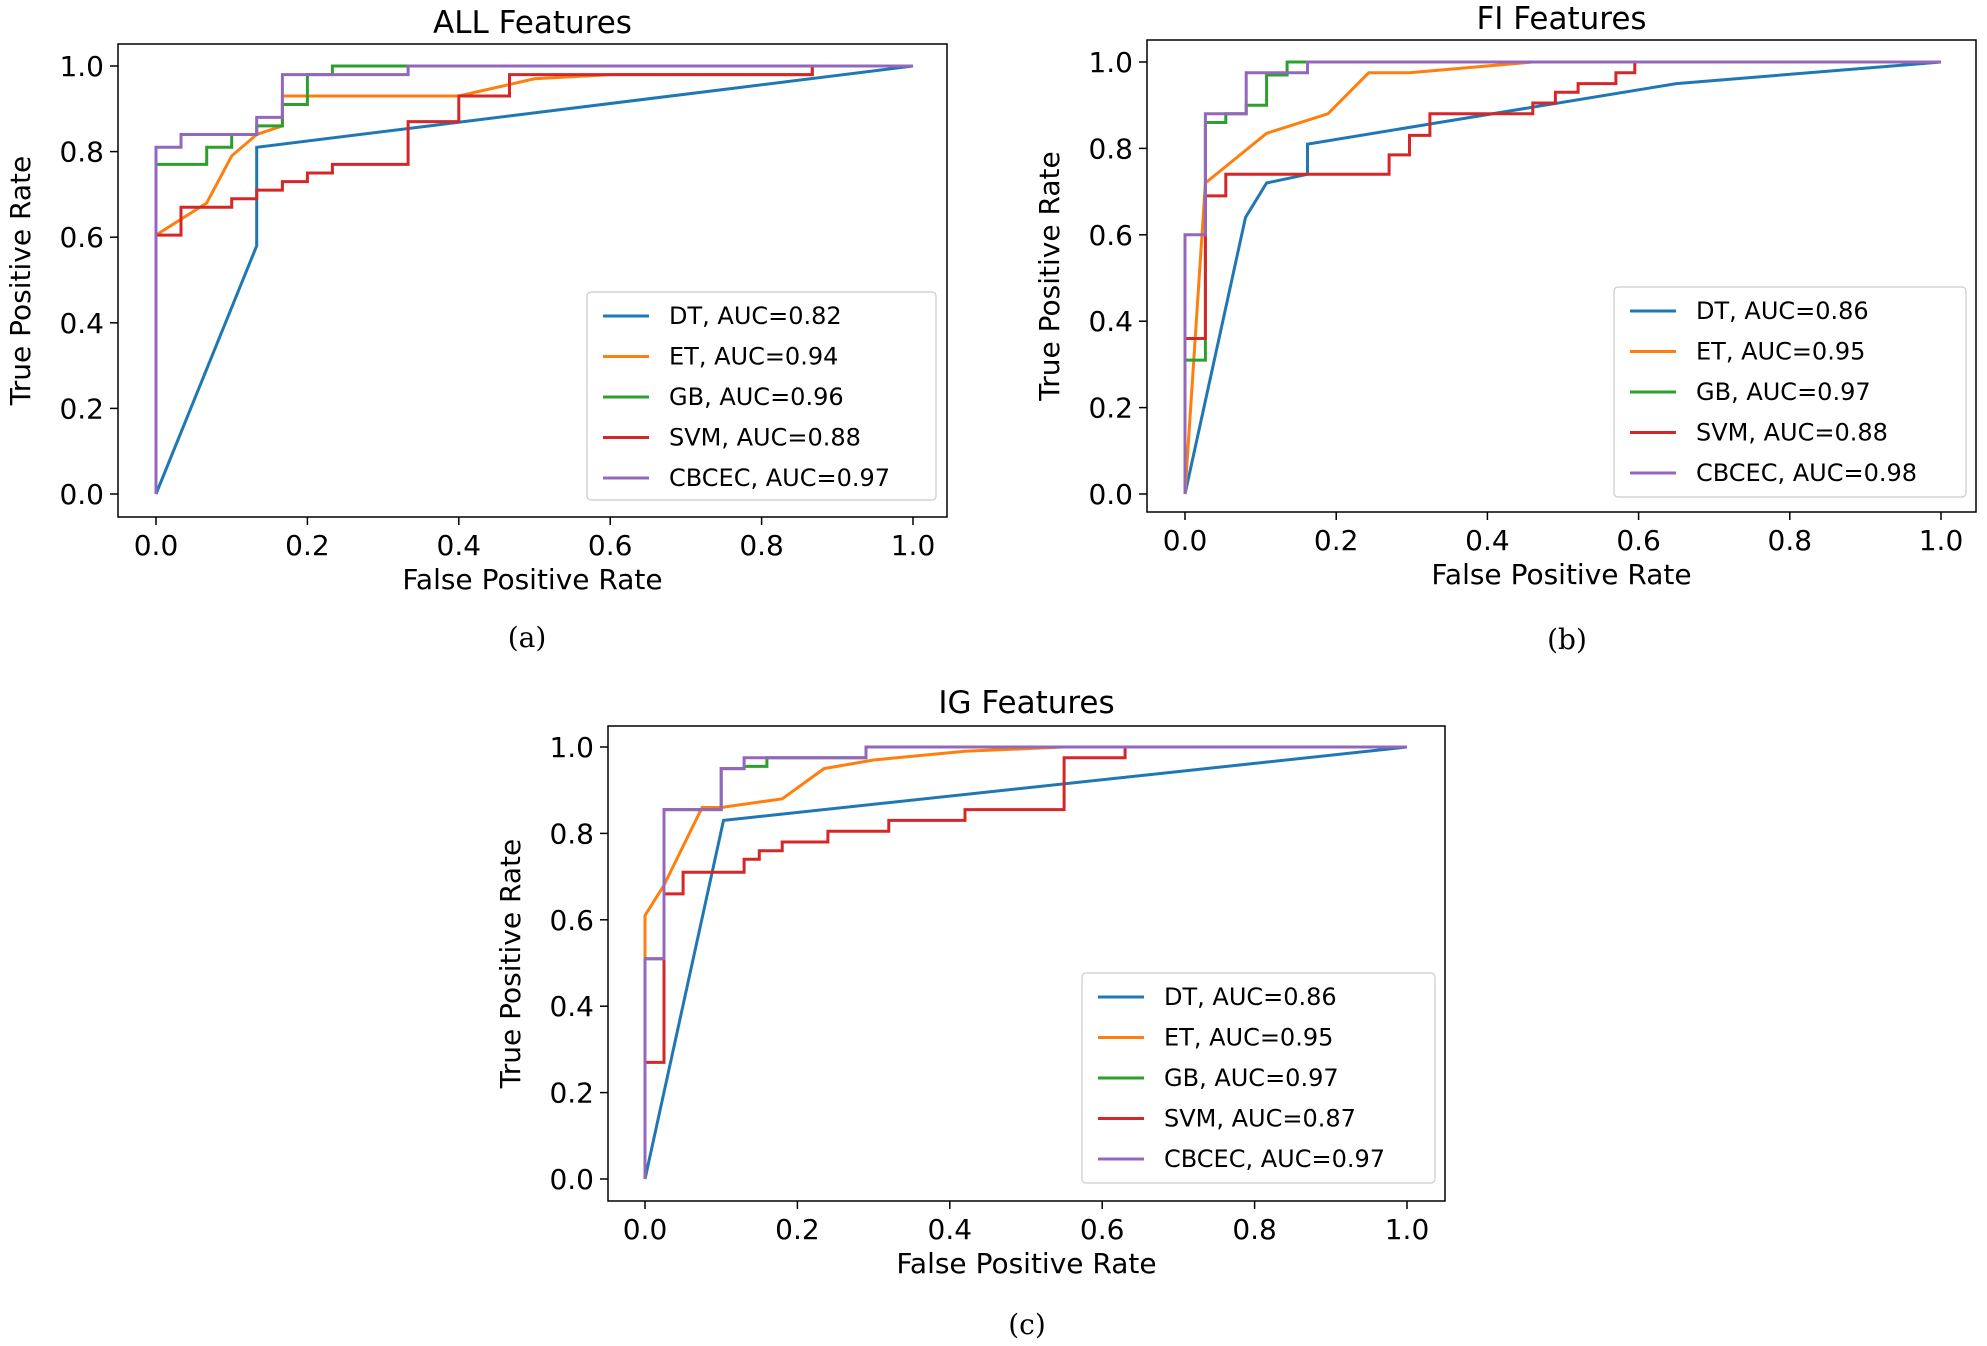 Image resolution: width=1987 pixels, height=1346 pixels. What do you see at coordinates (527, 637) in the screenshot?
I see `caption-a: (a)` at bounding box center [527, 637].